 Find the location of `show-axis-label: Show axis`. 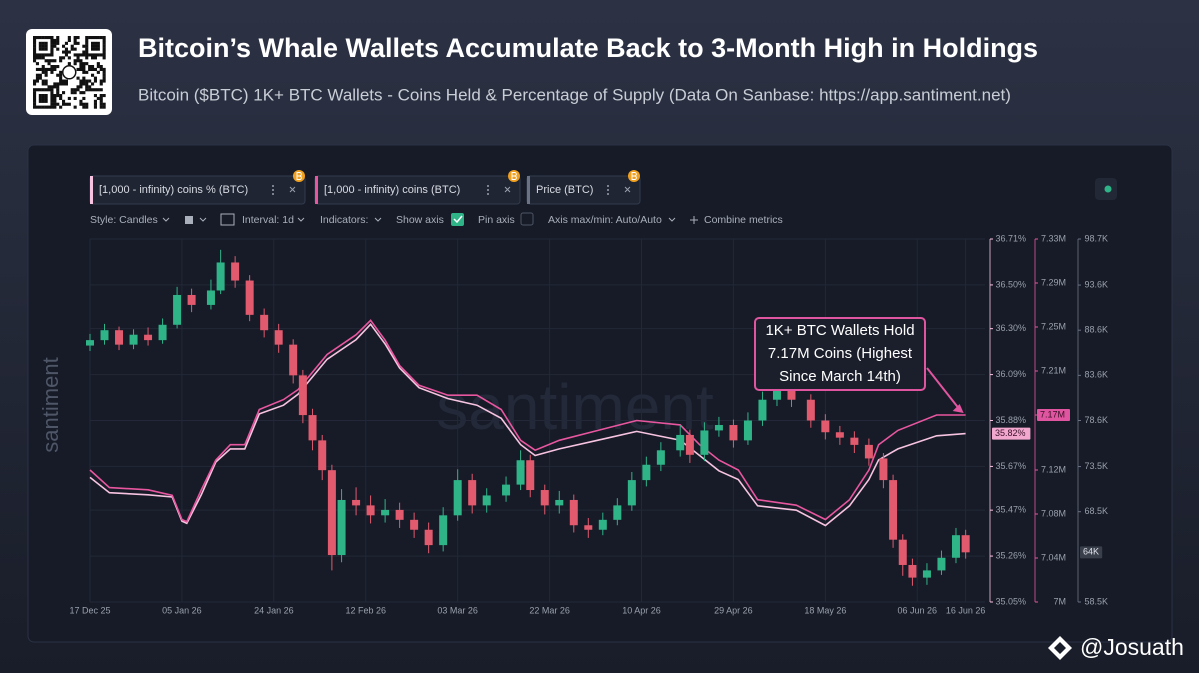

show-axis-label: Show axis is located at coordinates (420, 220).